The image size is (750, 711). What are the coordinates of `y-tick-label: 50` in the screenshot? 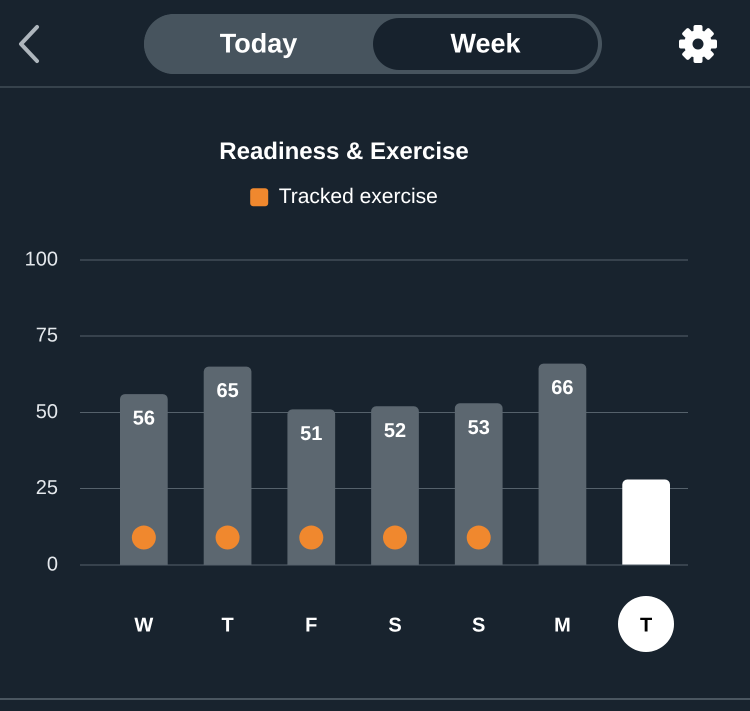 It's located at (47, 411).